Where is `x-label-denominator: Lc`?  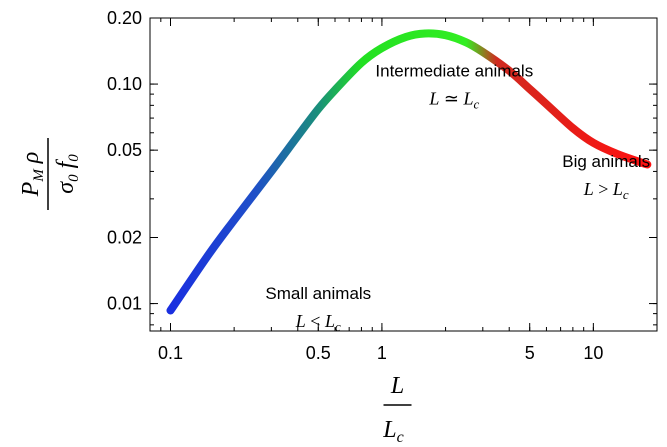 x-label-denominator: Lc is located at coordinates (392, 431).